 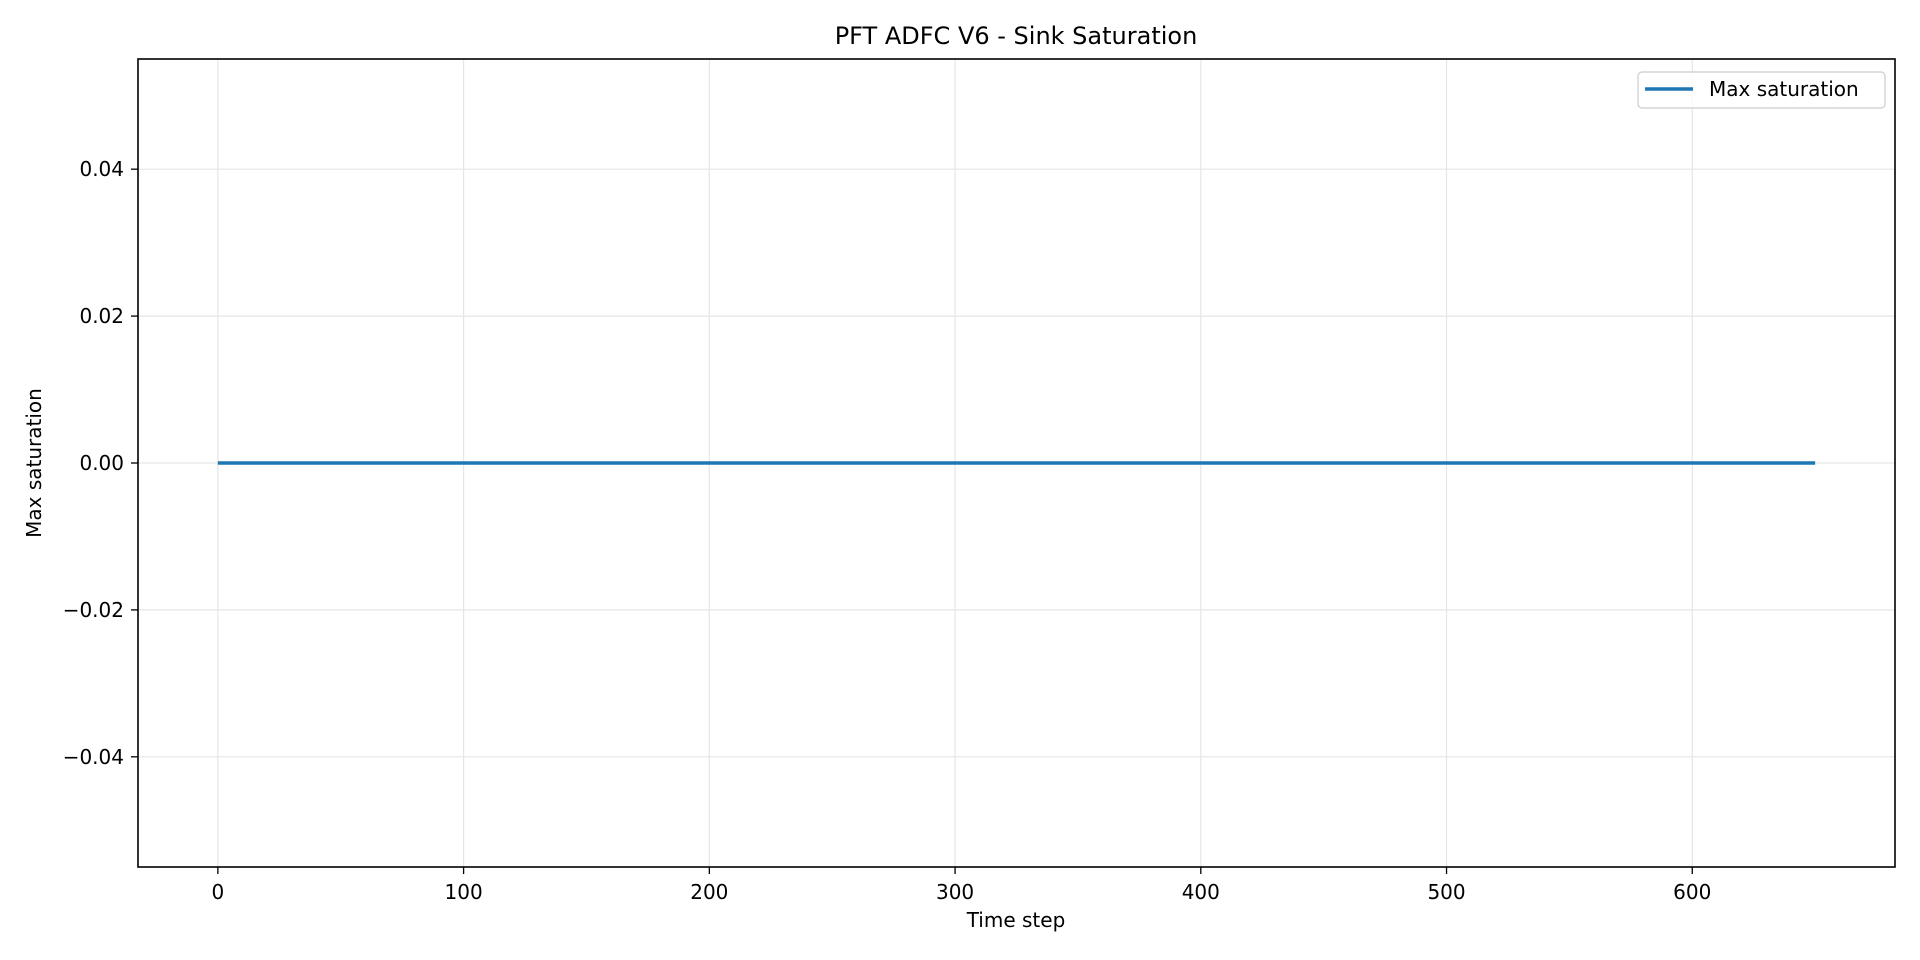 I want to click on y-tick-label: 0.04, so click(x=101, y=169).